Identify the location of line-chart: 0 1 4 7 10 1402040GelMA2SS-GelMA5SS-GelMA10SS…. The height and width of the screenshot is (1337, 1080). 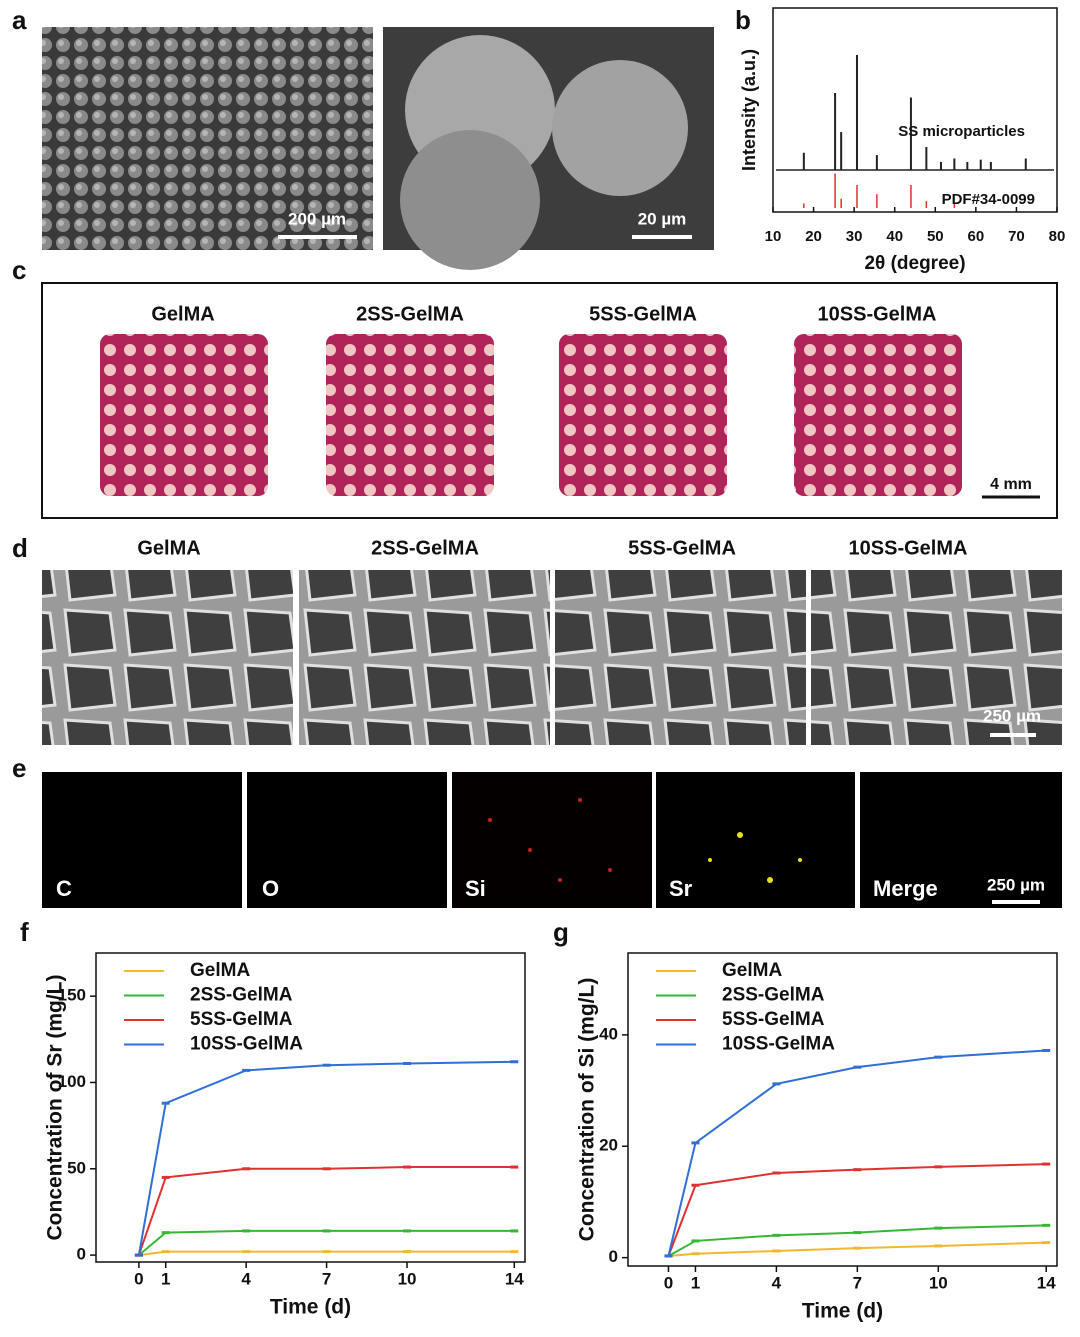
(817, 1137).